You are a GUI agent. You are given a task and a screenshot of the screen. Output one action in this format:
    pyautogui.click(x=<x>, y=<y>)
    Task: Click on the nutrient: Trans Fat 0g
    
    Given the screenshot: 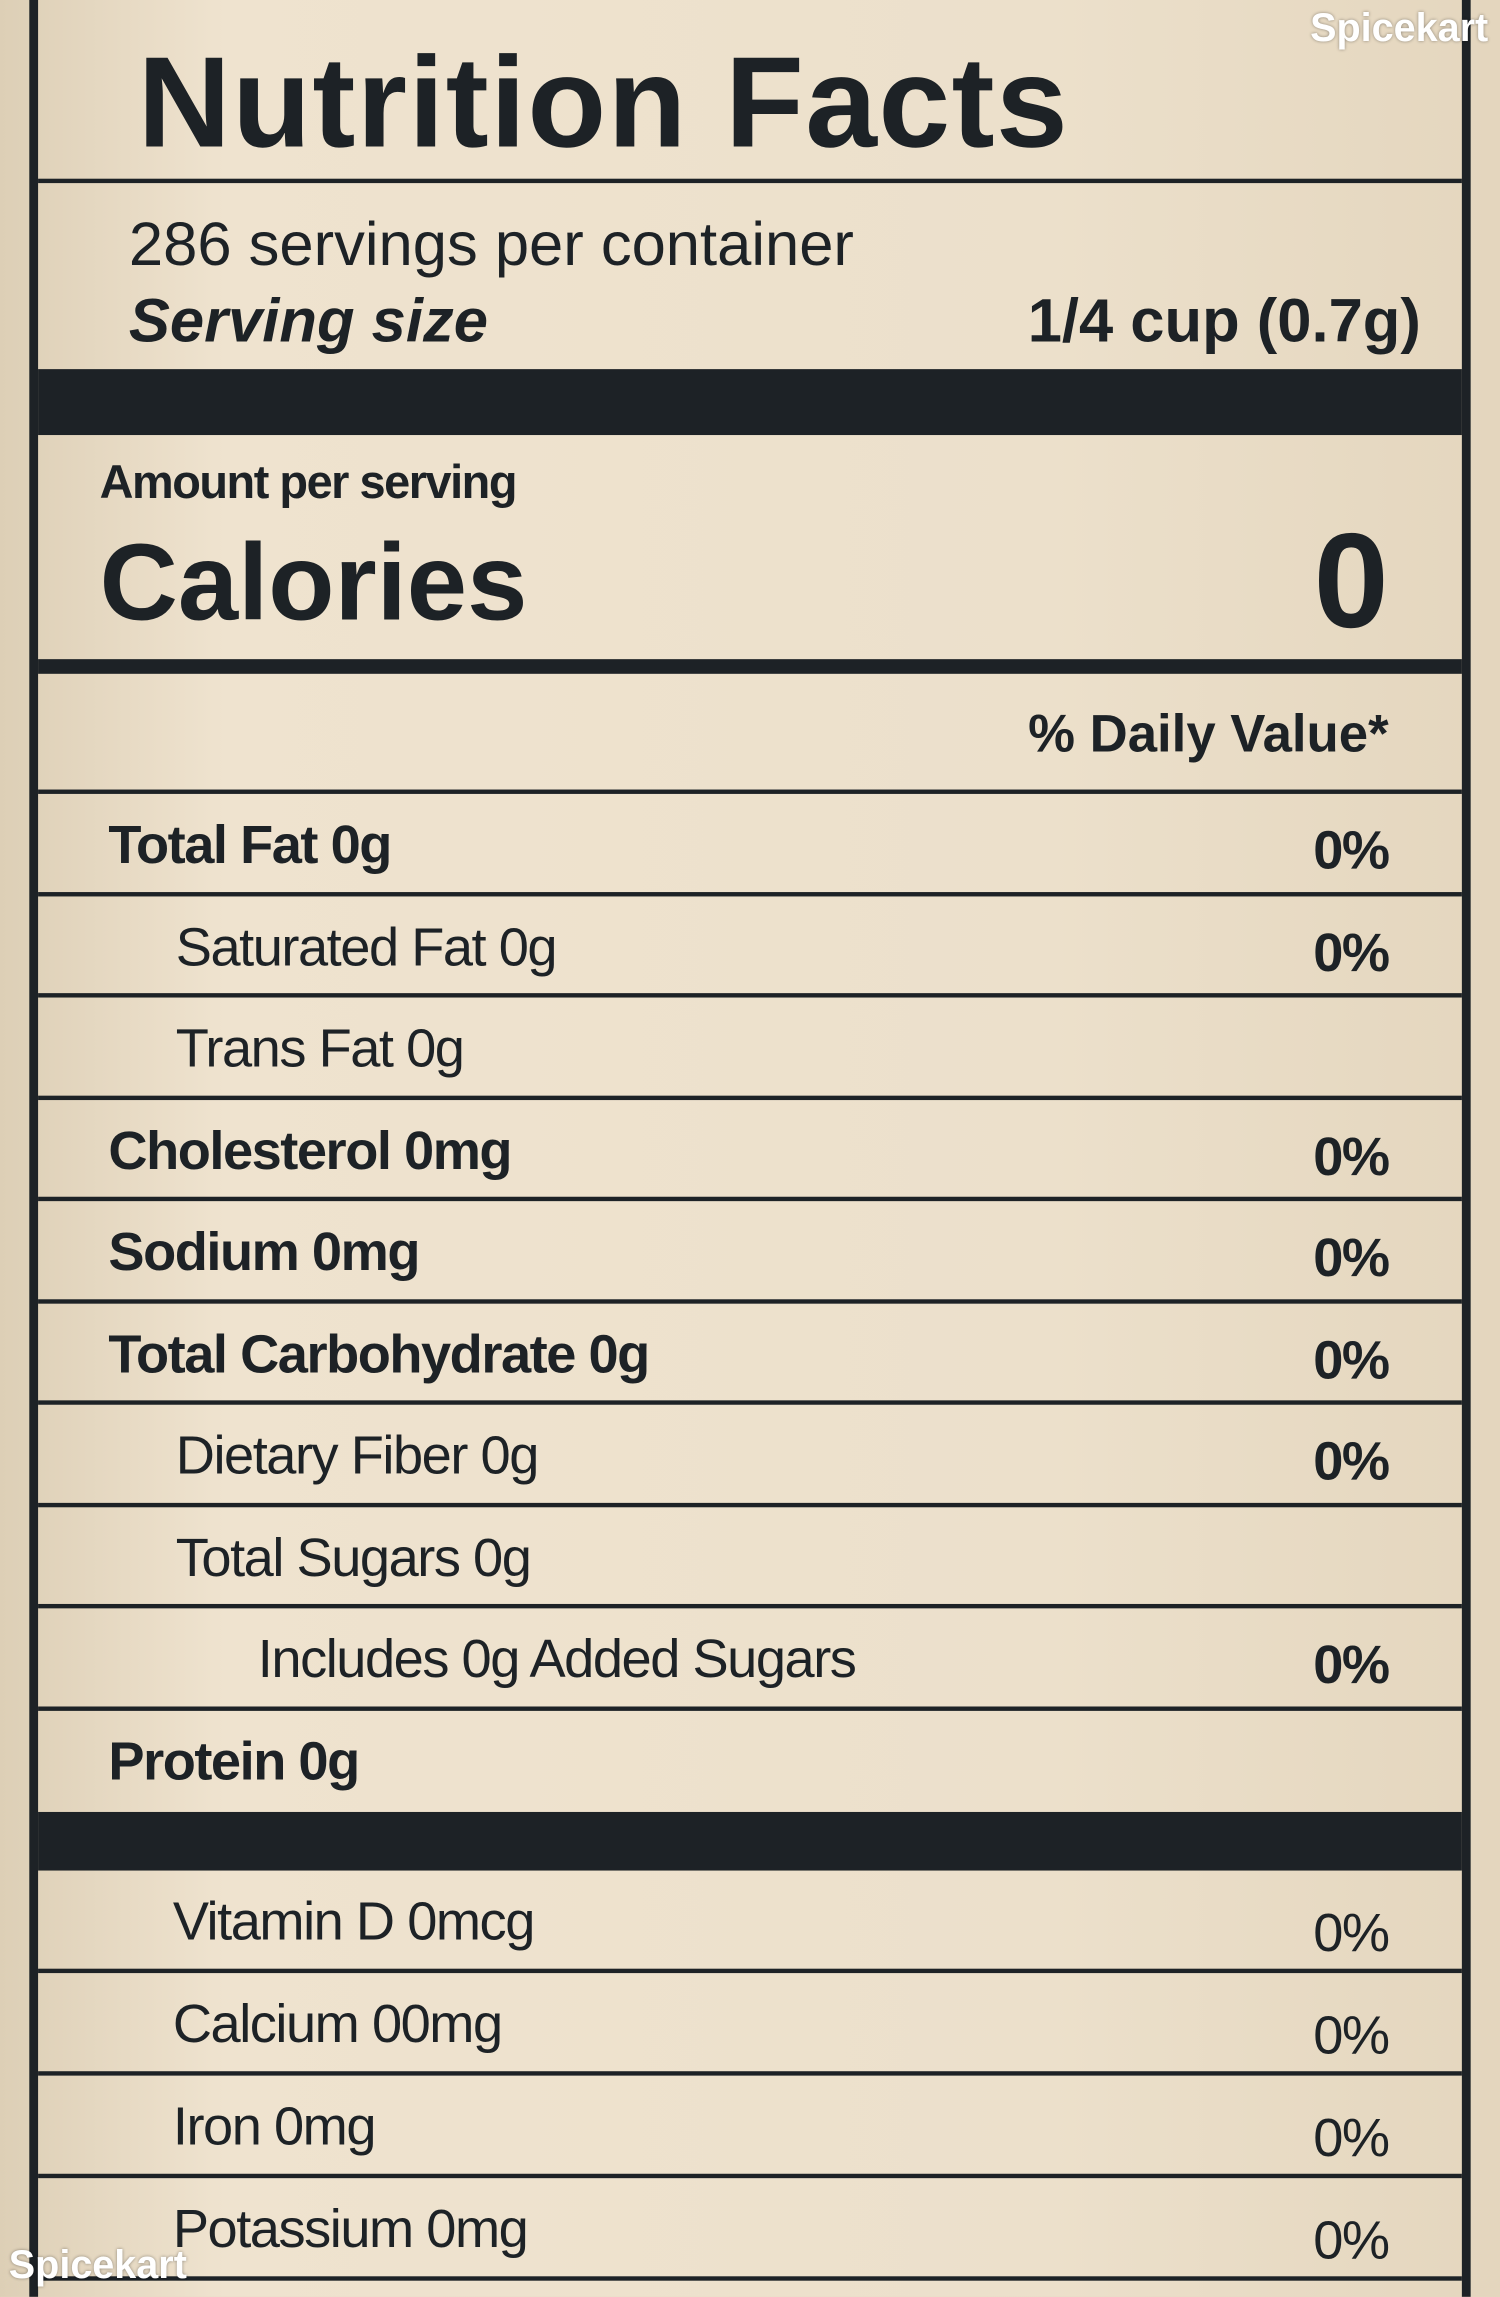 What is the action you would take?
    pyautogui.click(x=320, y=1048)
    